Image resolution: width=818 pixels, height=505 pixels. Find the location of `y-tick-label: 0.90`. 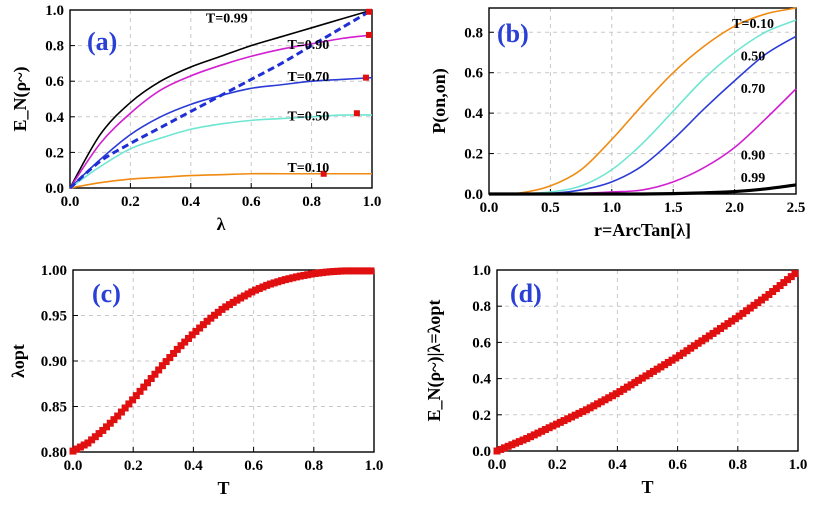

y-tick-label: 0.90 is located at coordinates (54, 362).